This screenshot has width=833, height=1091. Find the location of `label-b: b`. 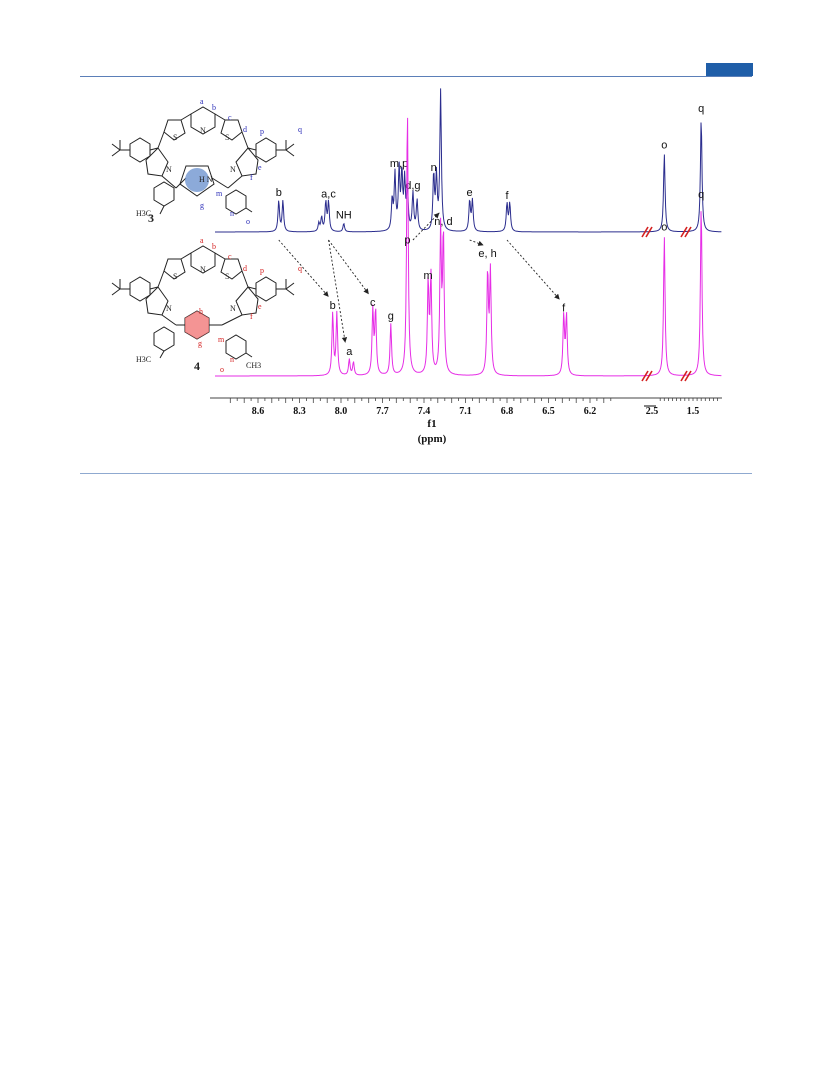

label-b: b is located at coordinates (214, 107).